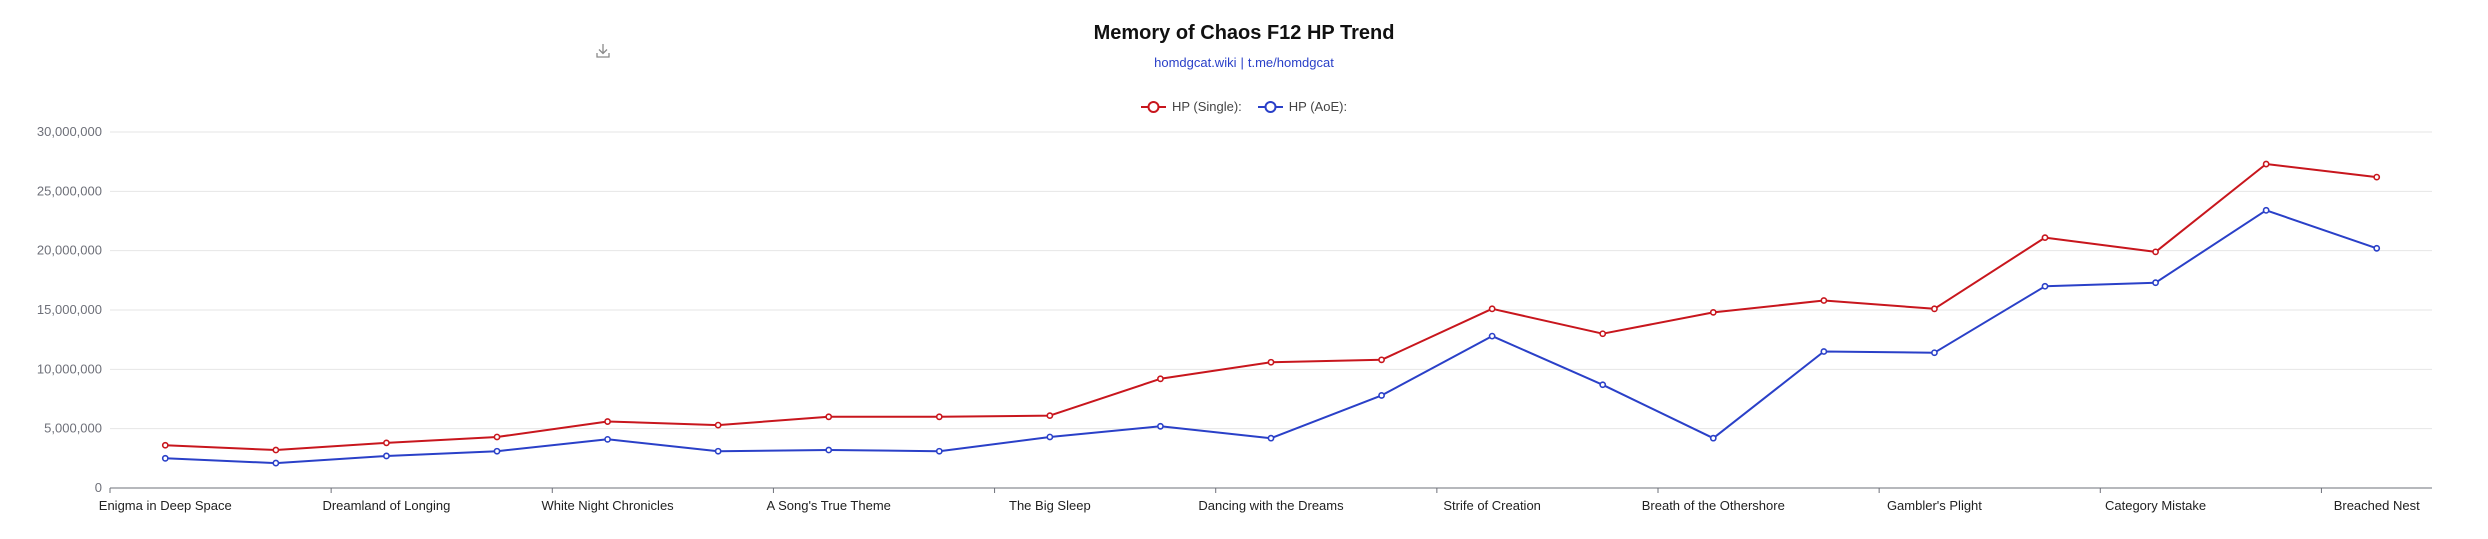 The image size is (2488, 539). What do you see at coordinates (73, 428) in the screenshot?
I see `y-tick-label: 5,000,000` at bounding box center [73, 428].